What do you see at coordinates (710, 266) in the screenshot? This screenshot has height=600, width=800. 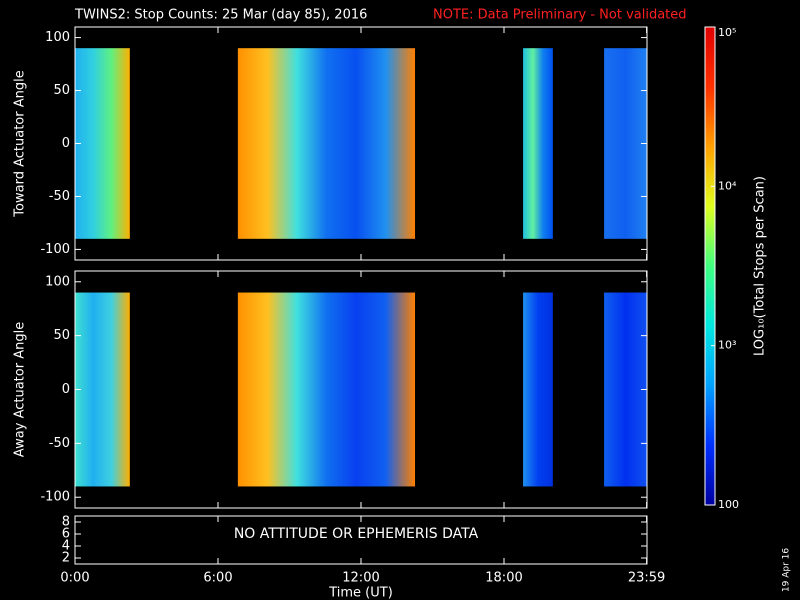 I see `colorbar` at bounding box center [710, 266].